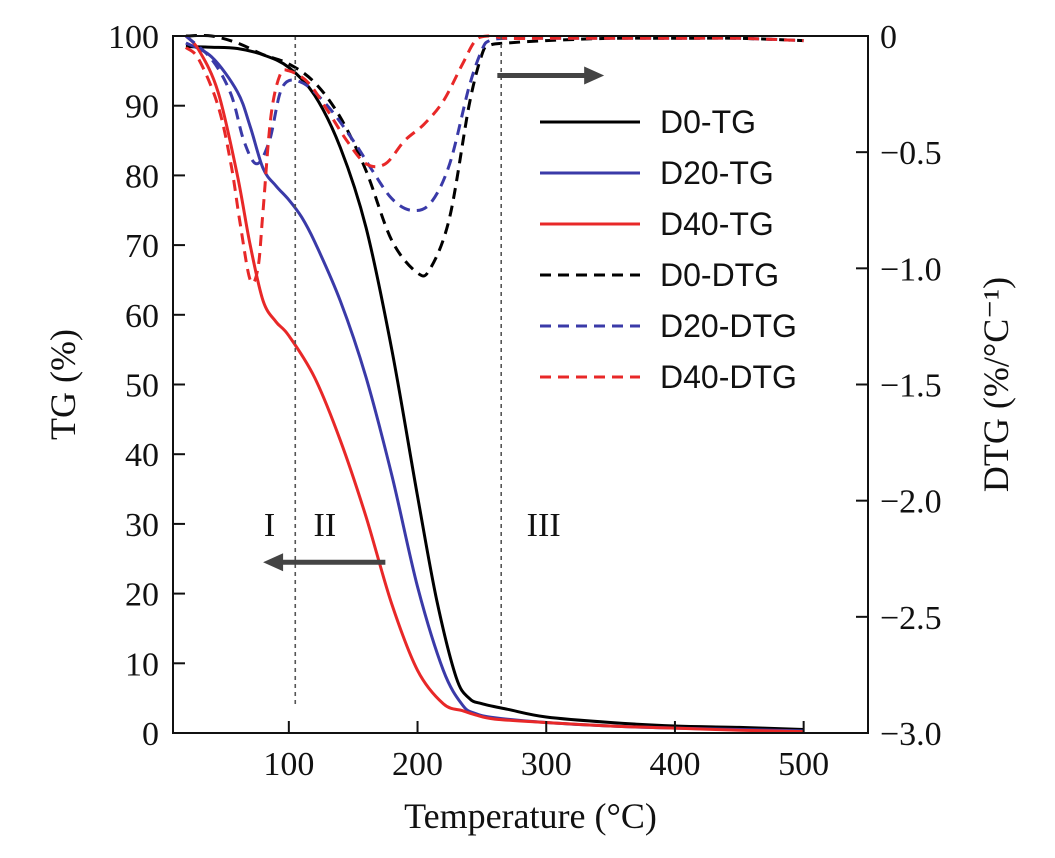 This screenshot has height=858, width=1055. I want to click on dtg-axis-arrow-head, so click(594, 75).